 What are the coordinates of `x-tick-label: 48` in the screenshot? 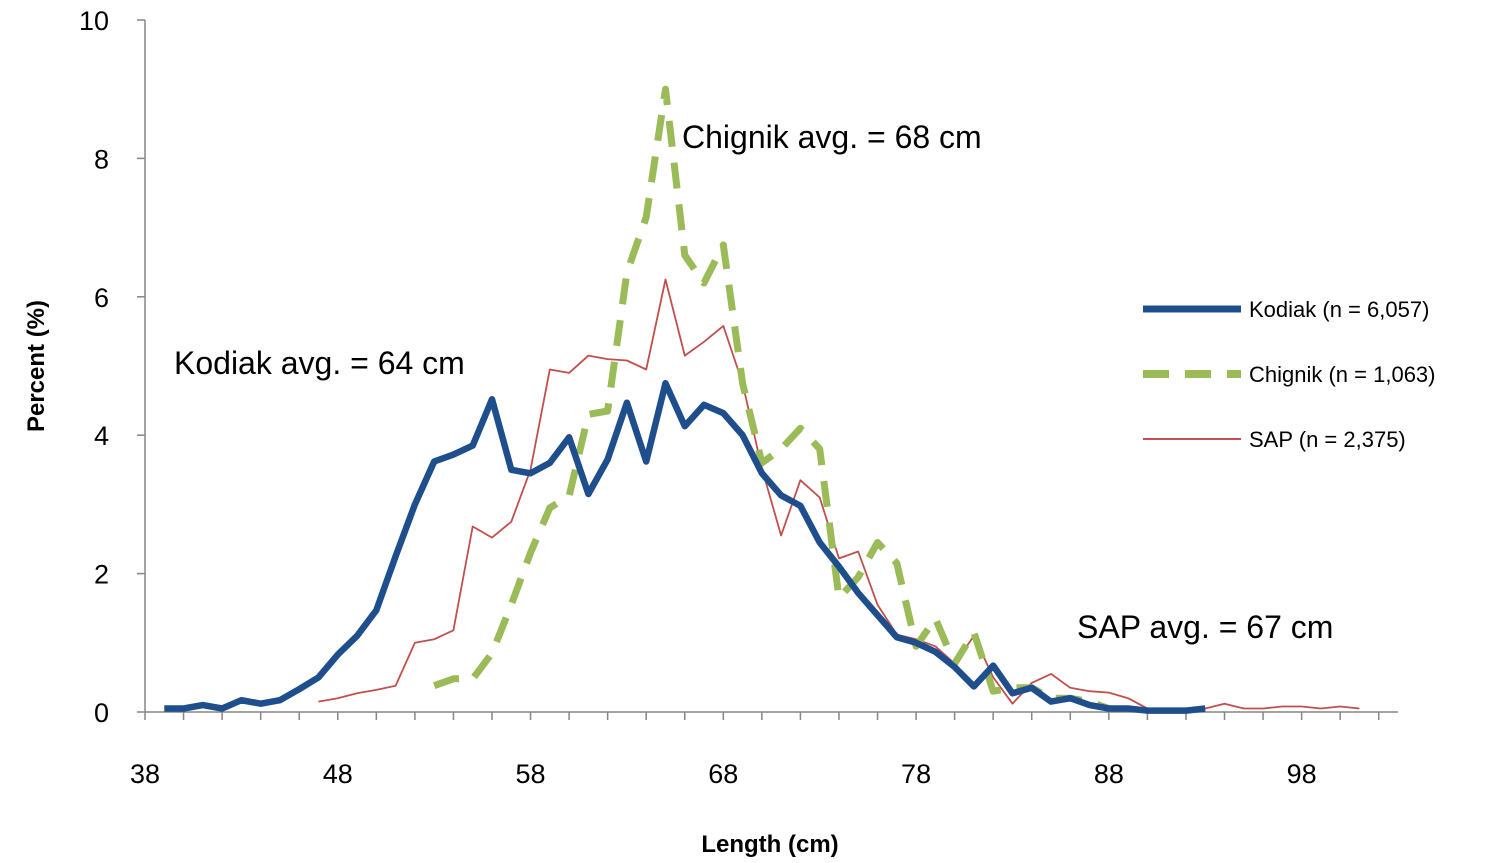 It's located at (338, 774).